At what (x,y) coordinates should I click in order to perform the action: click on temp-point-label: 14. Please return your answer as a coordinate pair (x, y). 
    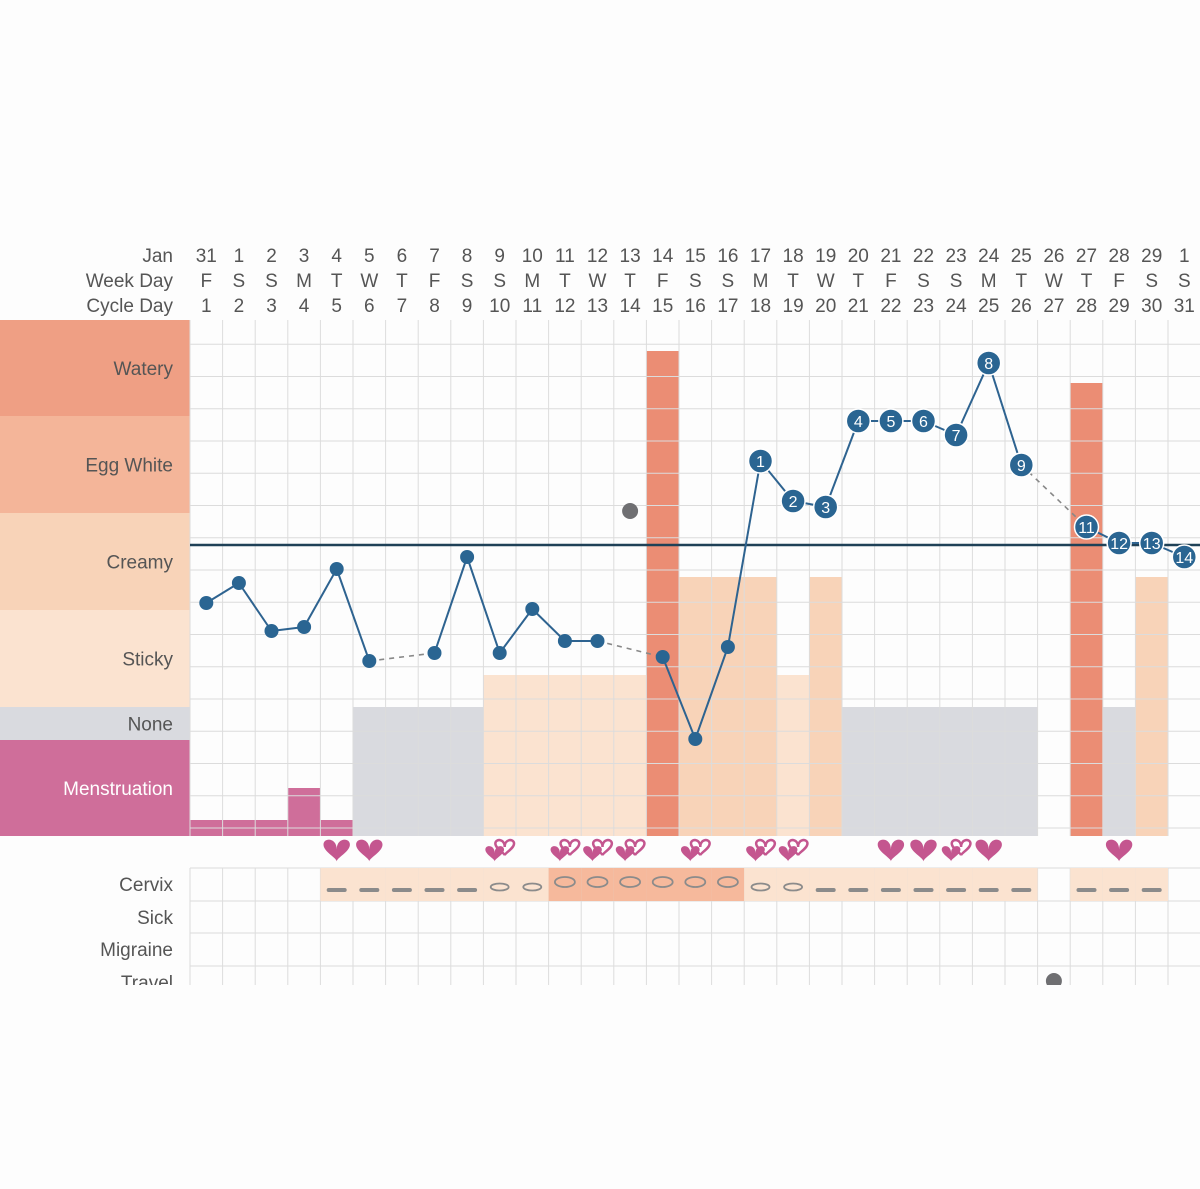
    Looking at the image, I should click on (1184, 558).